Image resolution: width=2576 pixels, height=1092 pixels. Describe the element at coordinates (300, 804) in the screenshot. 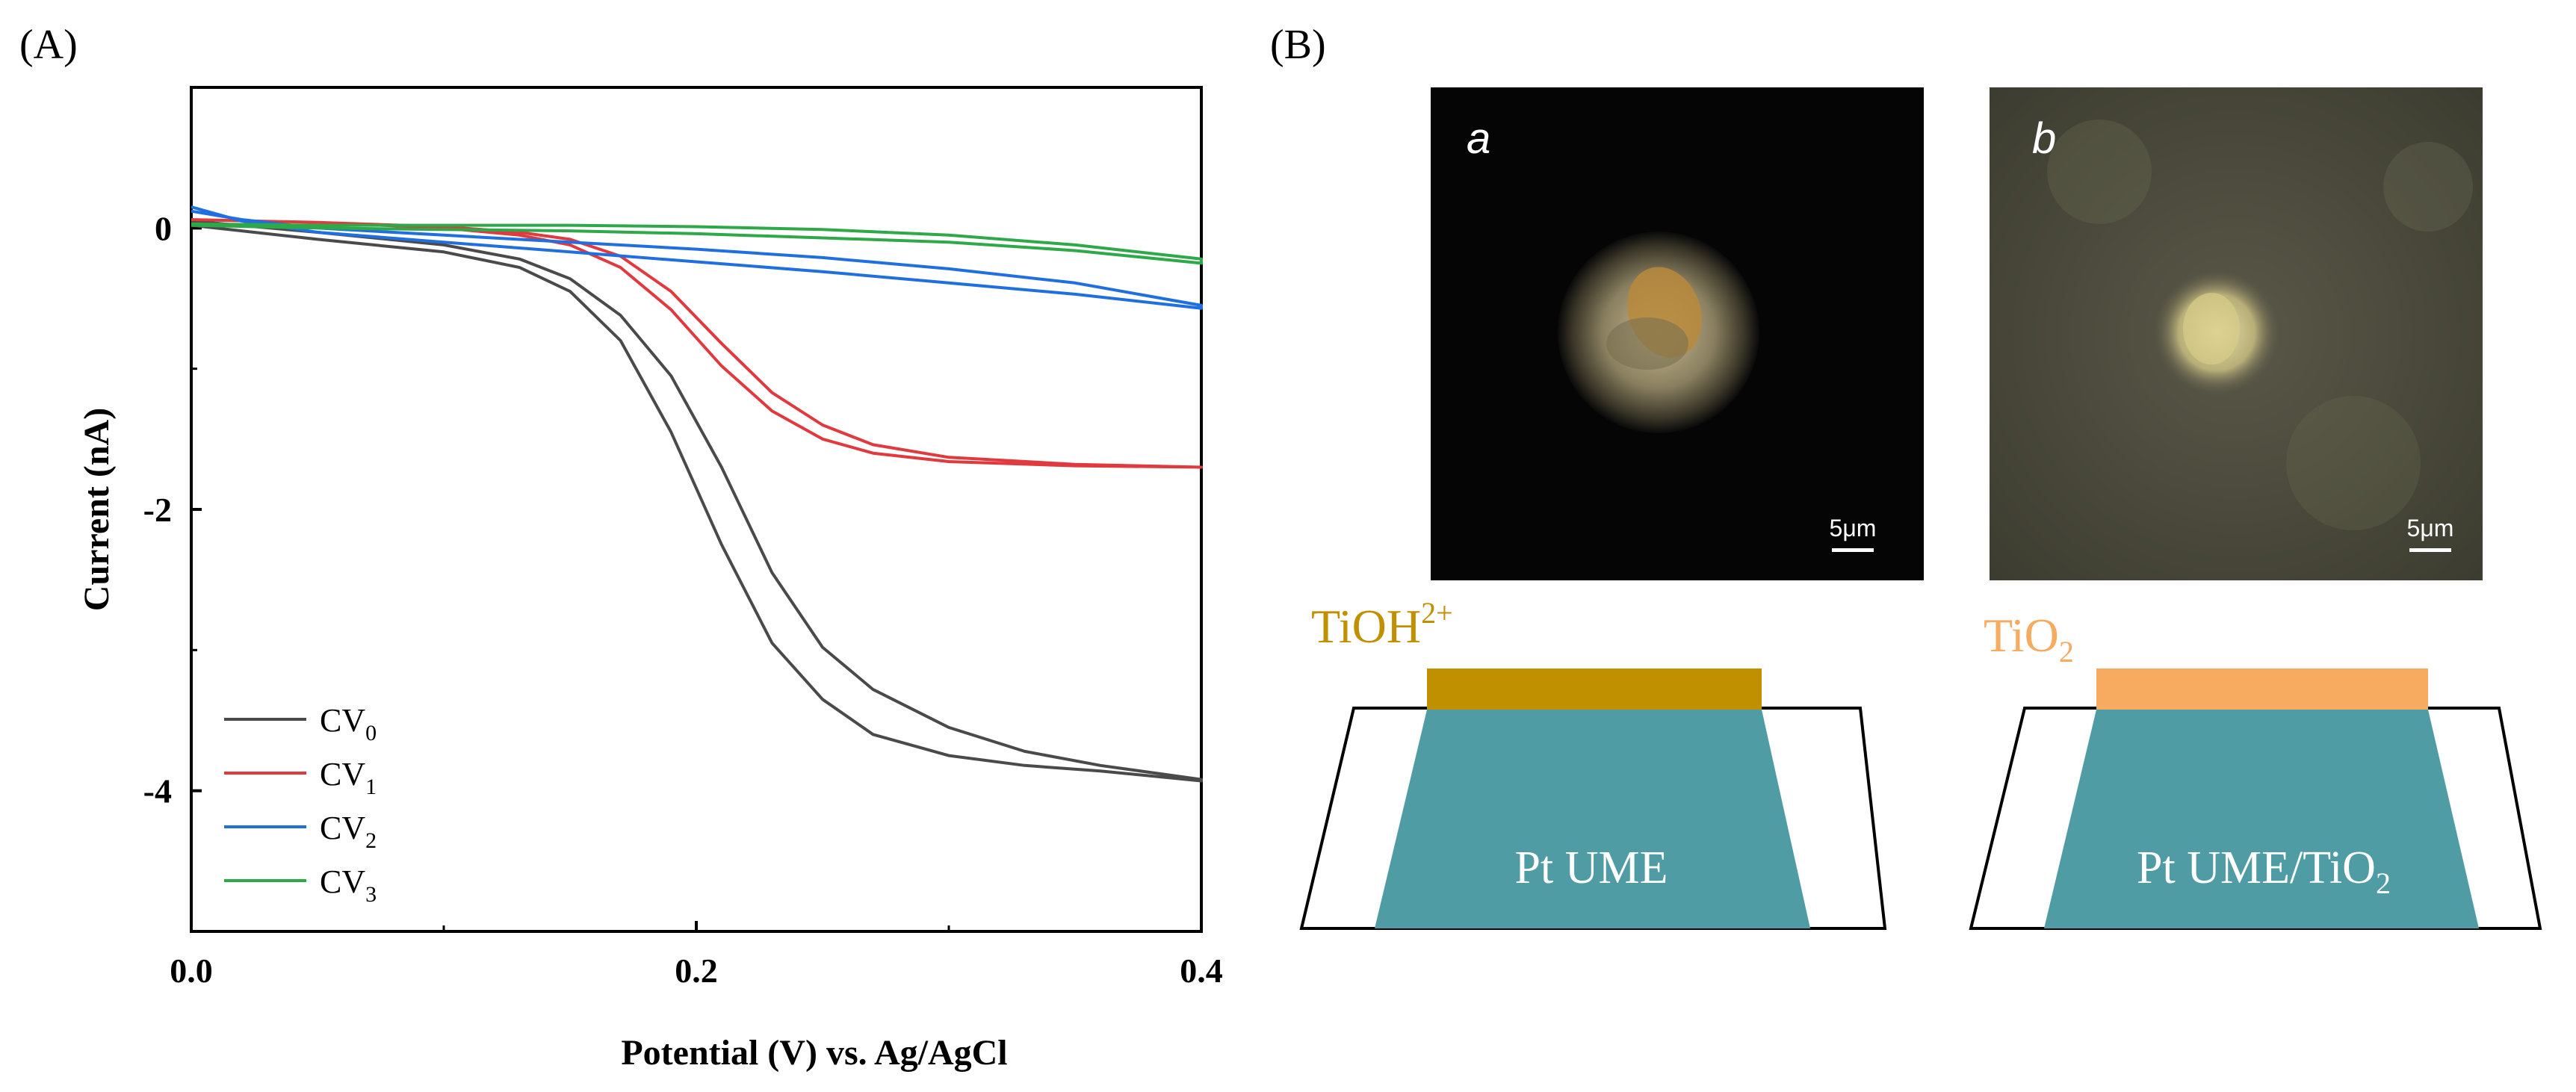

I see `legend: CV0 CV1 CV2 CV3` at that location.